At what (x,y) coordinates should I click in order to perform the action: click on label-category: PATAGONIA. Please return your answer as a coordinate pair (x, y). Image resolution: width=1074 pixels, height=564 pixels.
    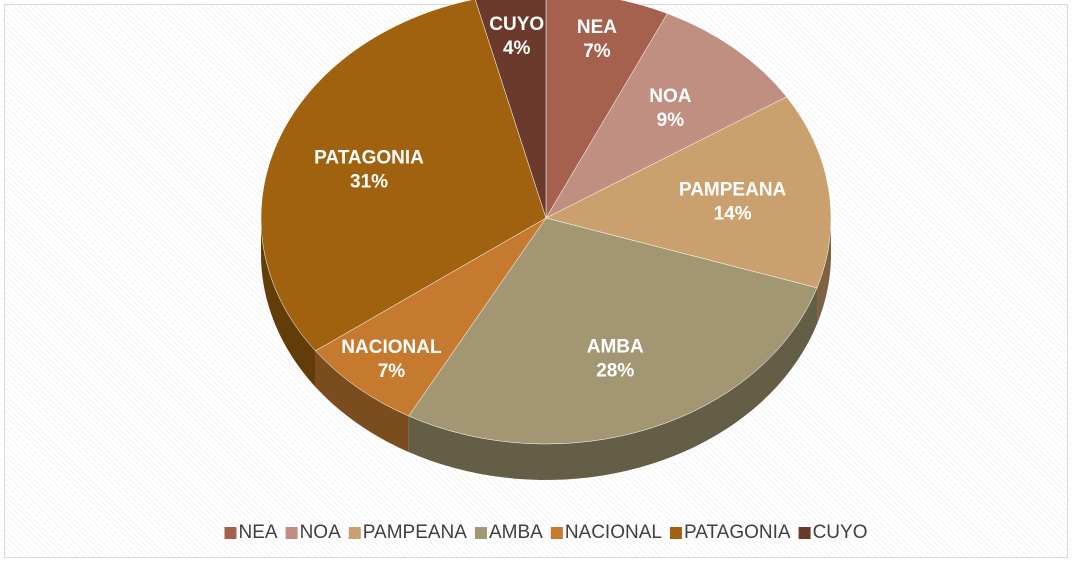
    Looking at the image, I should click on (369, 157).